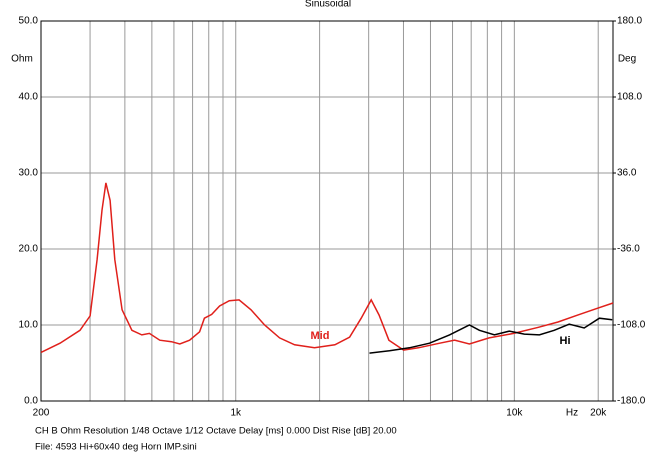 The image size is (655, 457). What do you see at coordinates (572, 413) in the screenshot?
I see `x-unit: Hz` at bounding box center [572, 413].